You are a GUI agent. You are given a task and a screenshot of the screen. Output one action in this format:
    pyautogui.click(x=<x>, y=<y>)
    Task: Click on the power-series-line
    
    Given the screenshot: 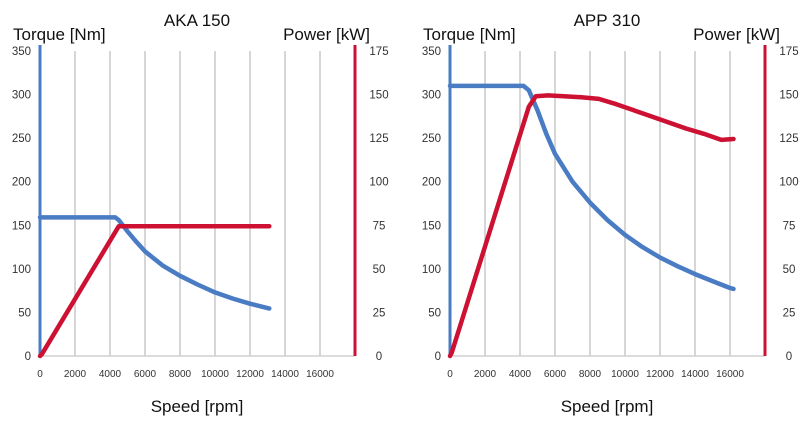 What is the action you would take?
    pyautogui.click(x=154, y=291)
    